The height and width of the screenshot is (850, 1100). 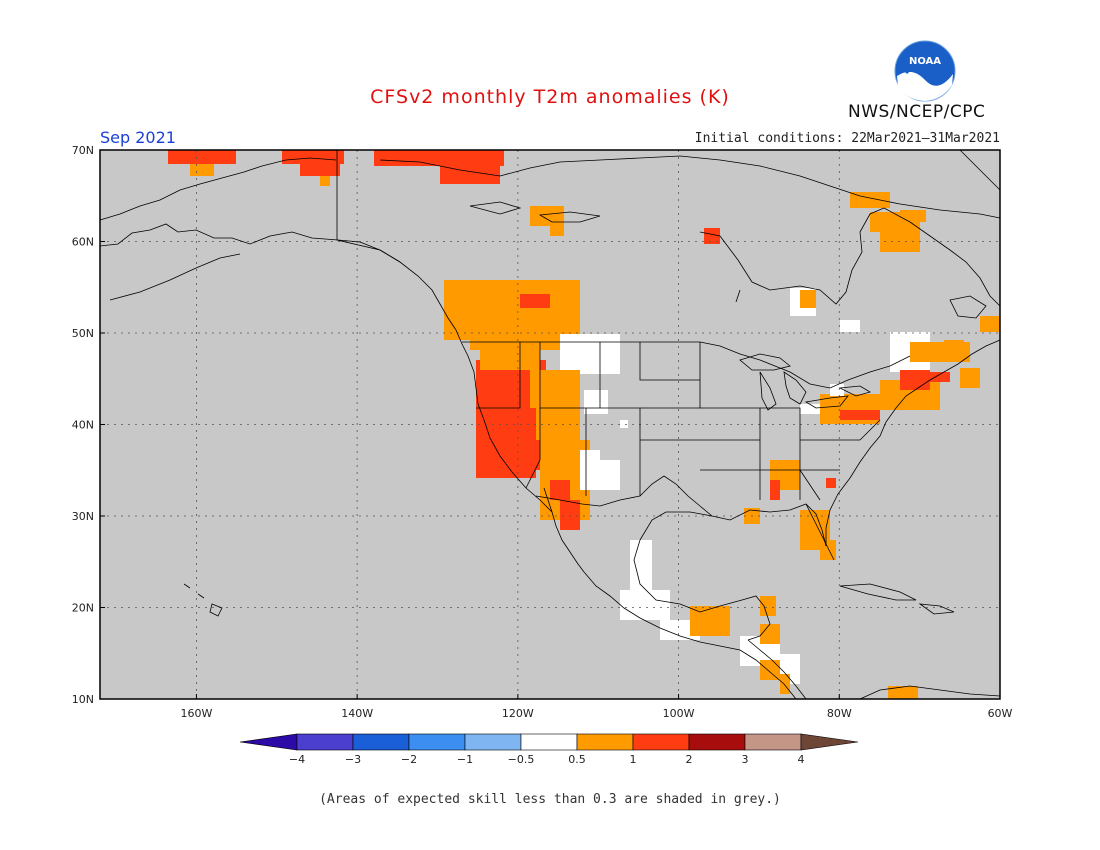 What do you see at coordinates (83, 425) in the screenshot?
I see `lat-label: 40N` at bounding box center [83, 425].